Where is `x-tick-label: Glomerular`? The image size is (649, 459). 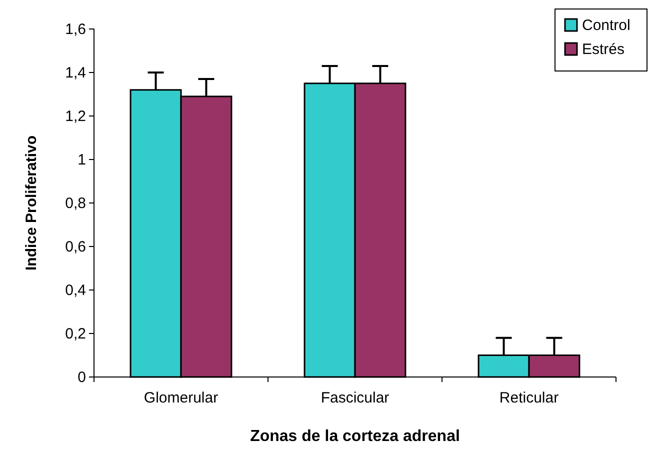 x-tick-label: Glomerular is located at coordinates (181, 398).